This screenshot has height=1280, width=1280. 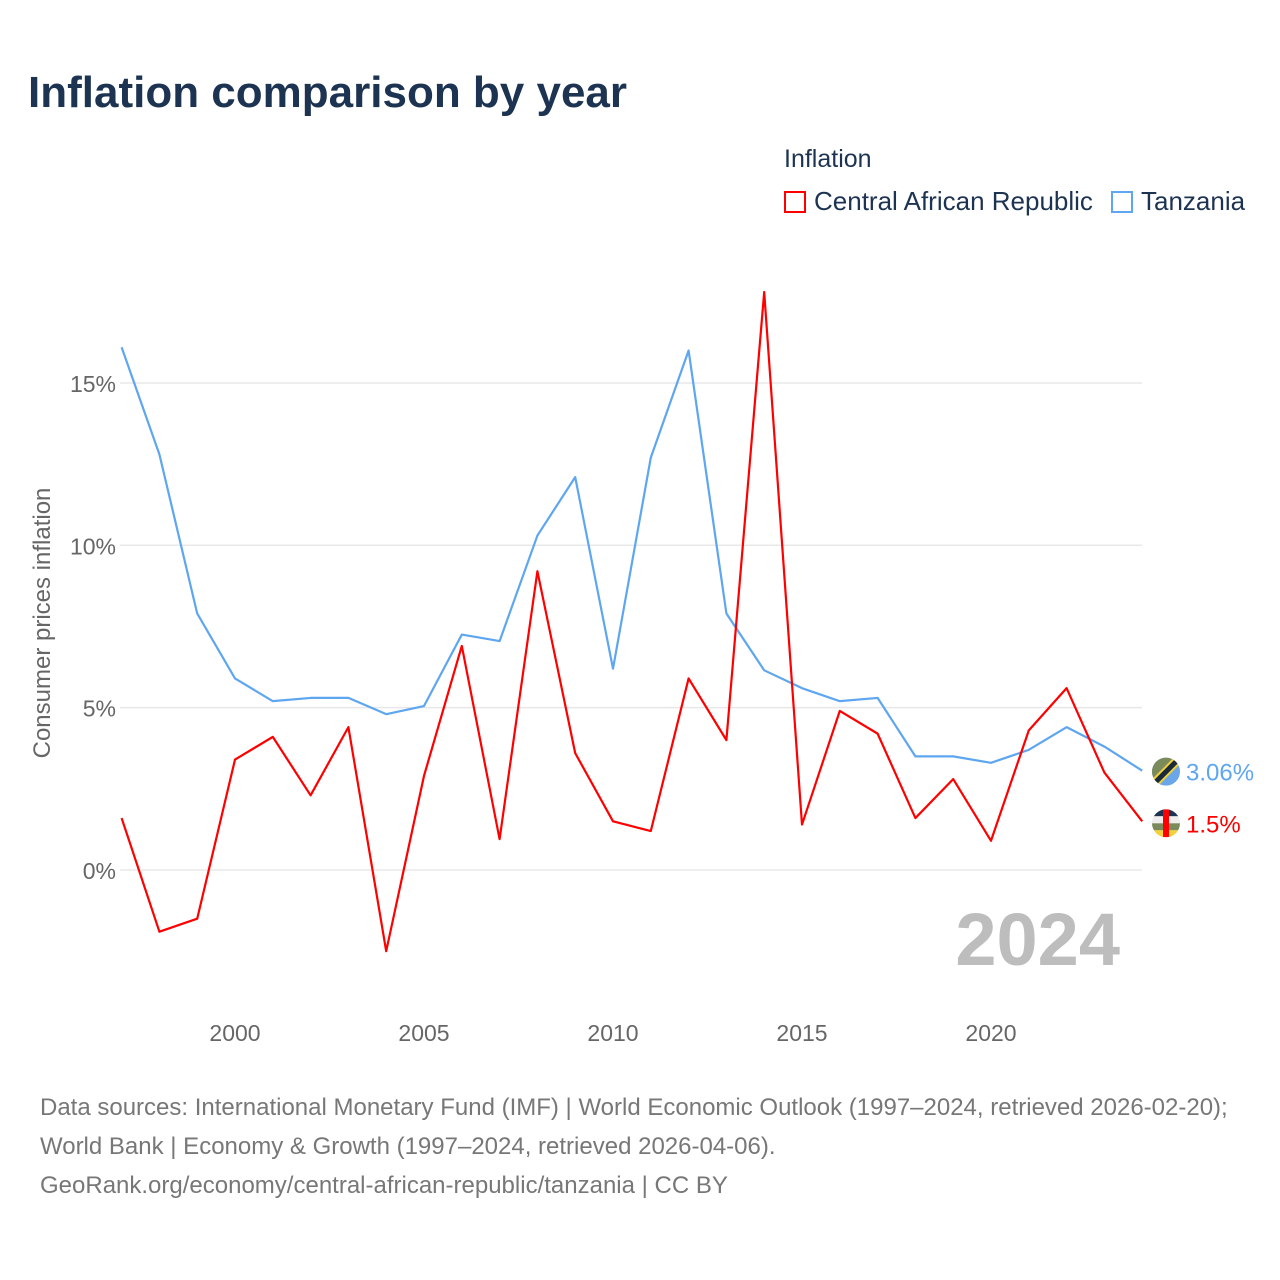 I want to click on legend-title: Inflation, so click(x=828, y=159).